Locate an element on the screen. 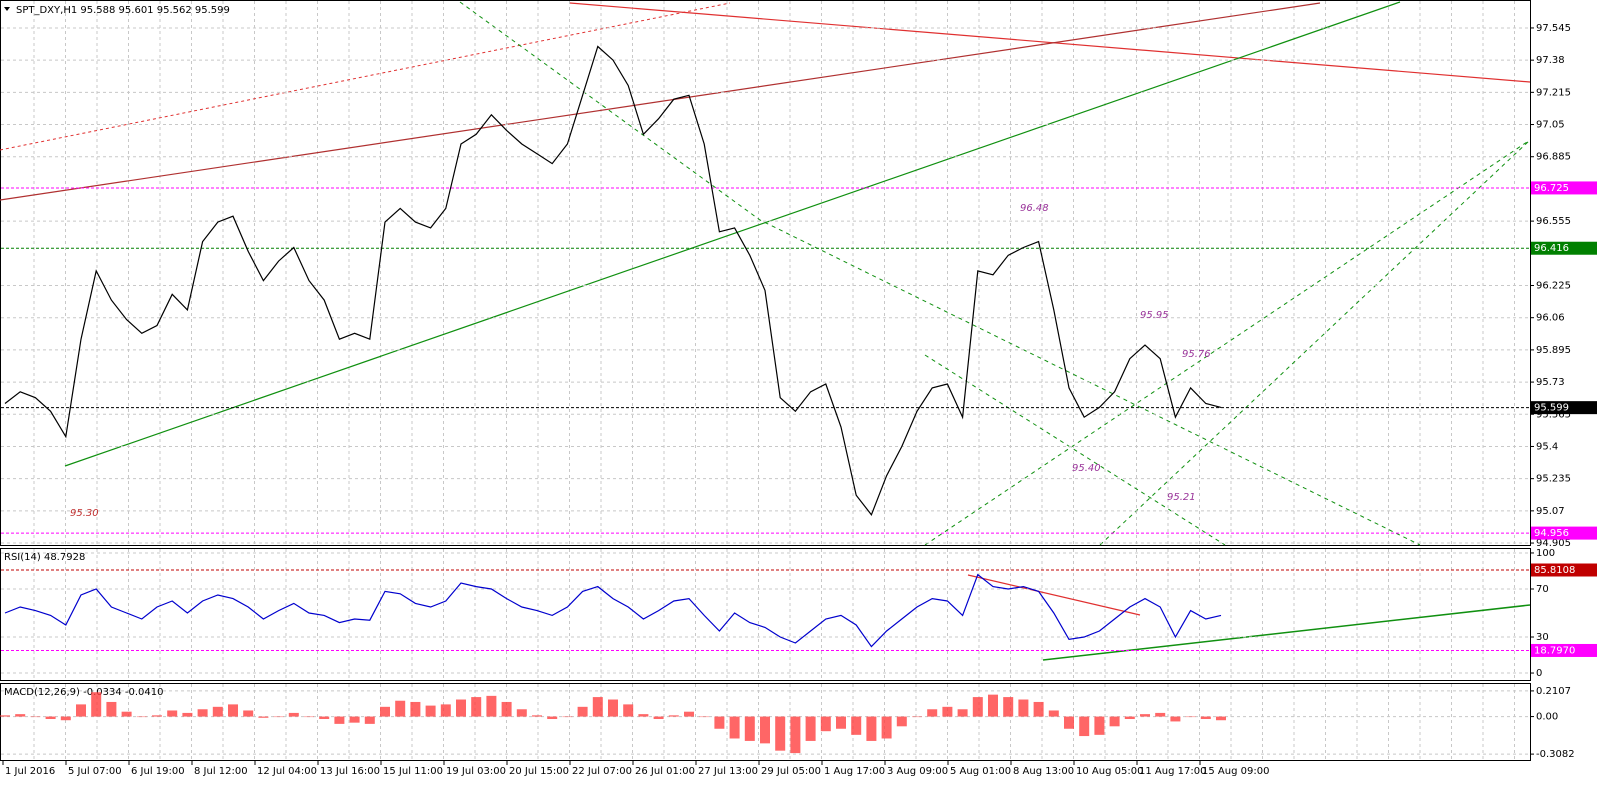 This screenshot has width=1597, height=795. x-tick-label: 11 Aug 17:00 is located at coordinates (1172, 771).